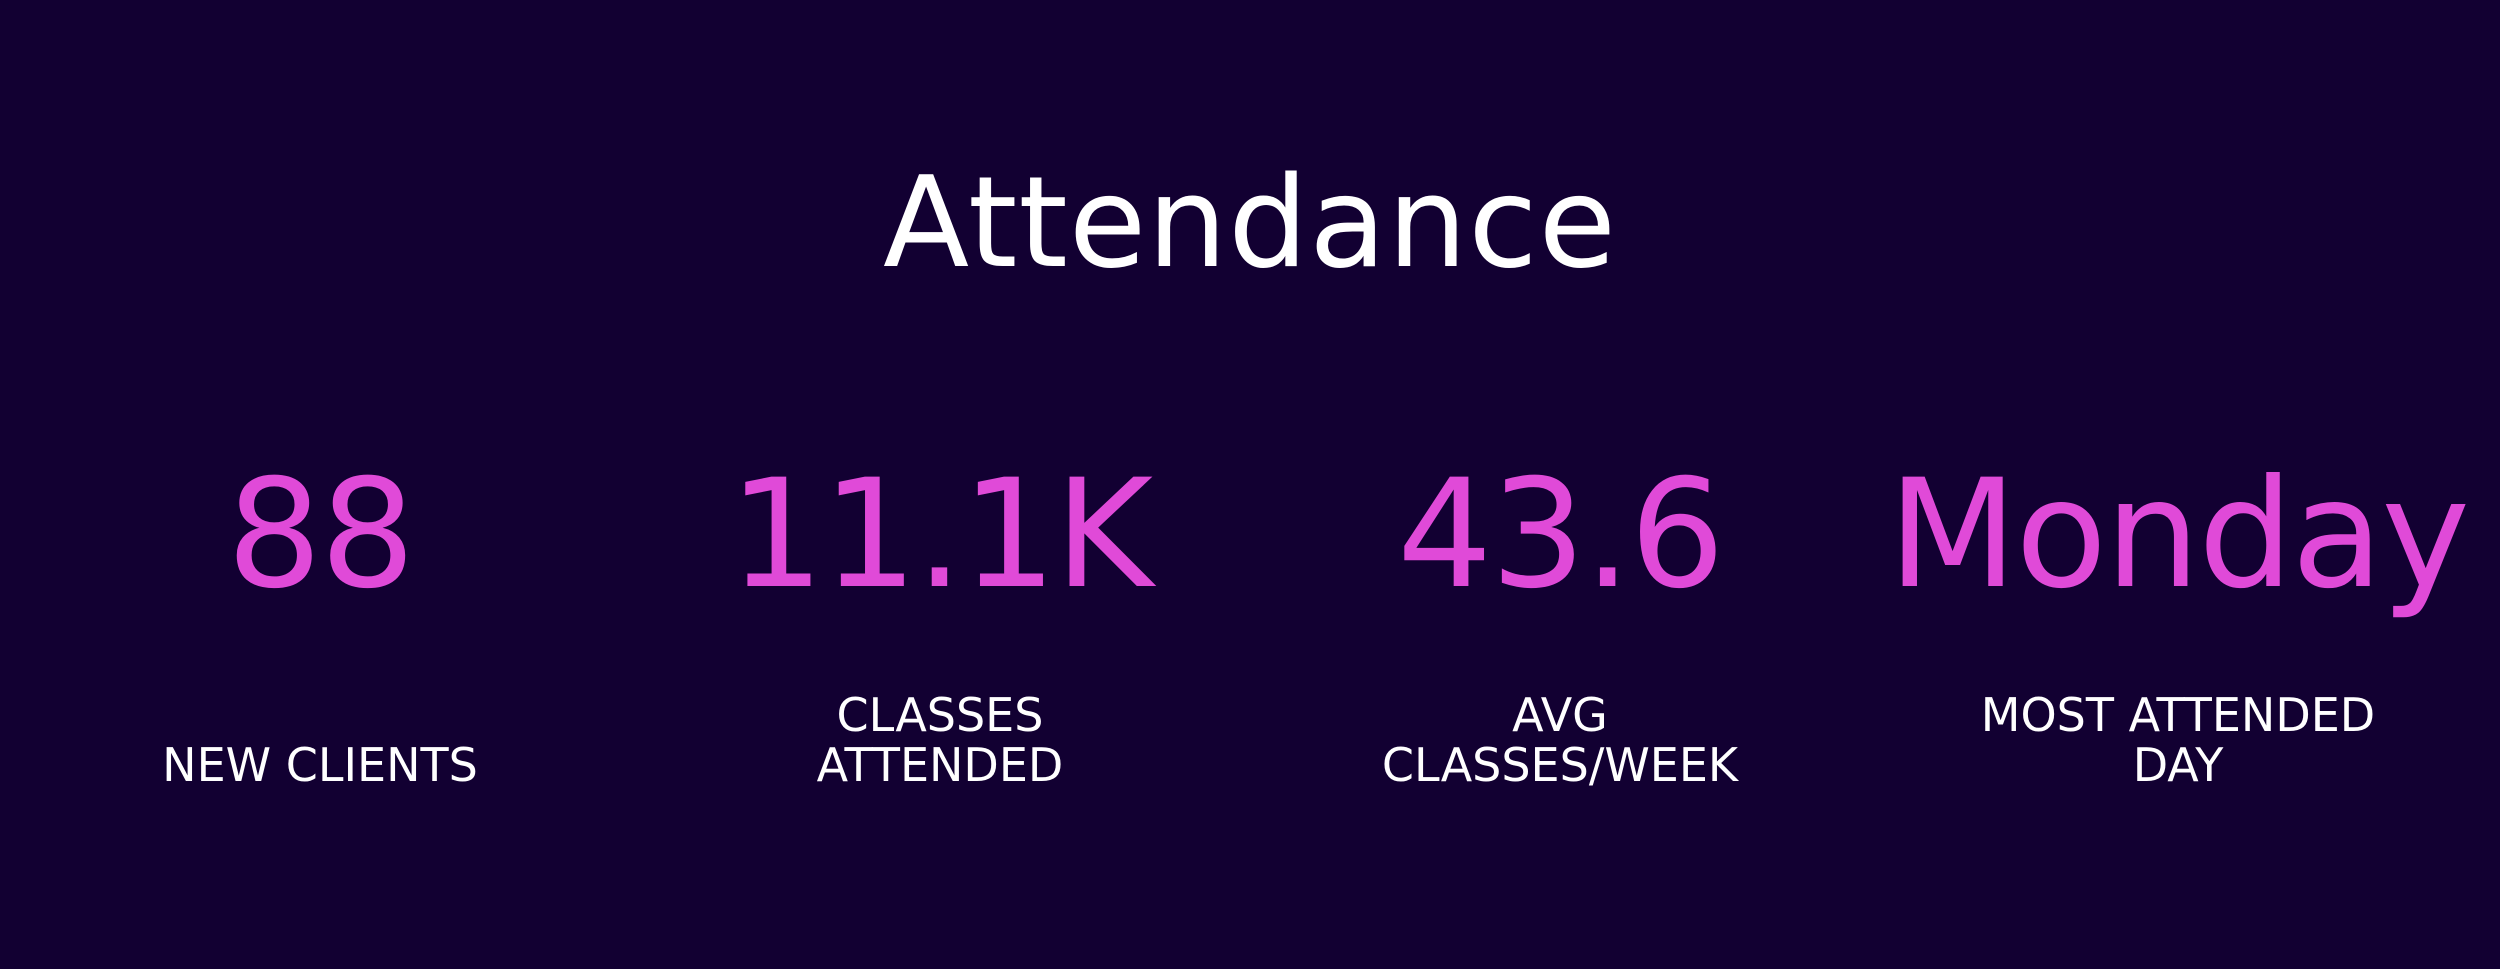  Describe the element at coordinates (940, 740) in the screenshot. I see `stat-label-classes-attended: CLASSES ATTENDED` at that location.